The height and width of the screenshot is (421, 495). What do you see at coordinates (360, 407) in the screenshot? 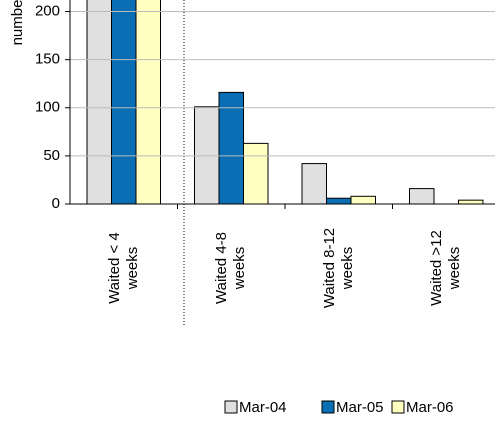
I see `legend-label: Mar-05` at bounding box center [360, 407].